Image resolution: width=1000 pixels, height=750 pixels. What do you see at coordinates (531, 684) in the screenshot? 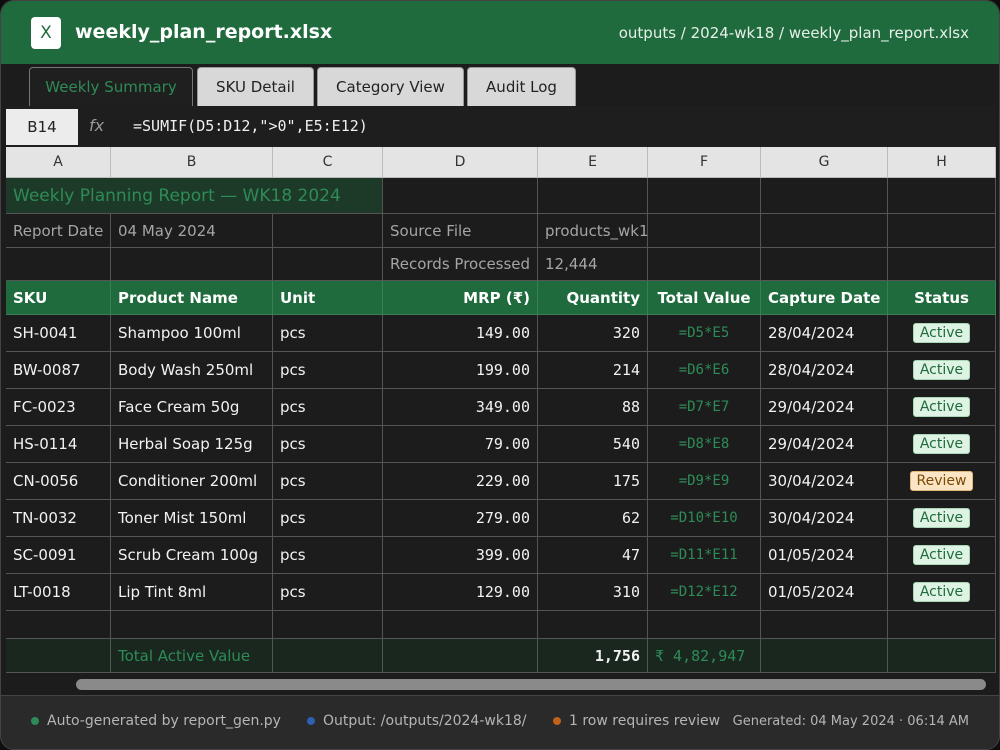
I see `horizontal-scrollbar` at bounding box center [531, 684].